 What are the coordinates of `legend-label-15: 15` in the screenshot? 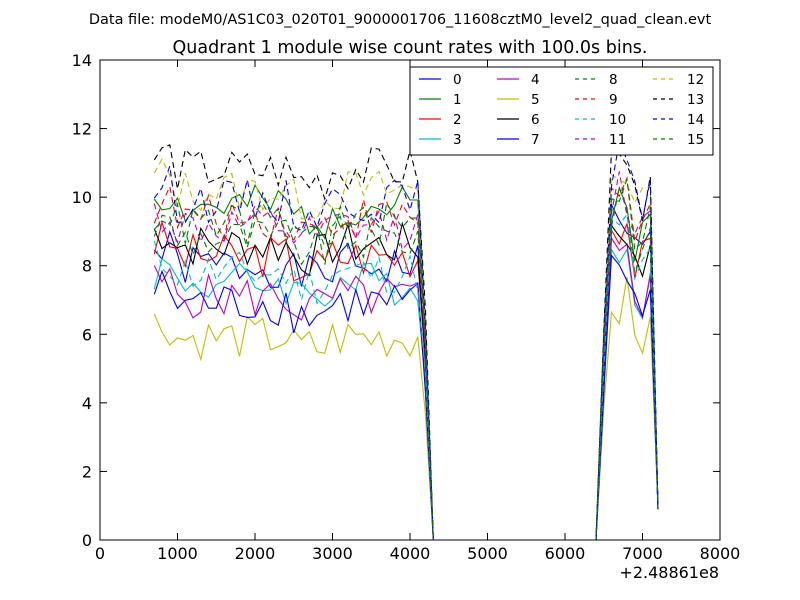 It's located at (695, 140).